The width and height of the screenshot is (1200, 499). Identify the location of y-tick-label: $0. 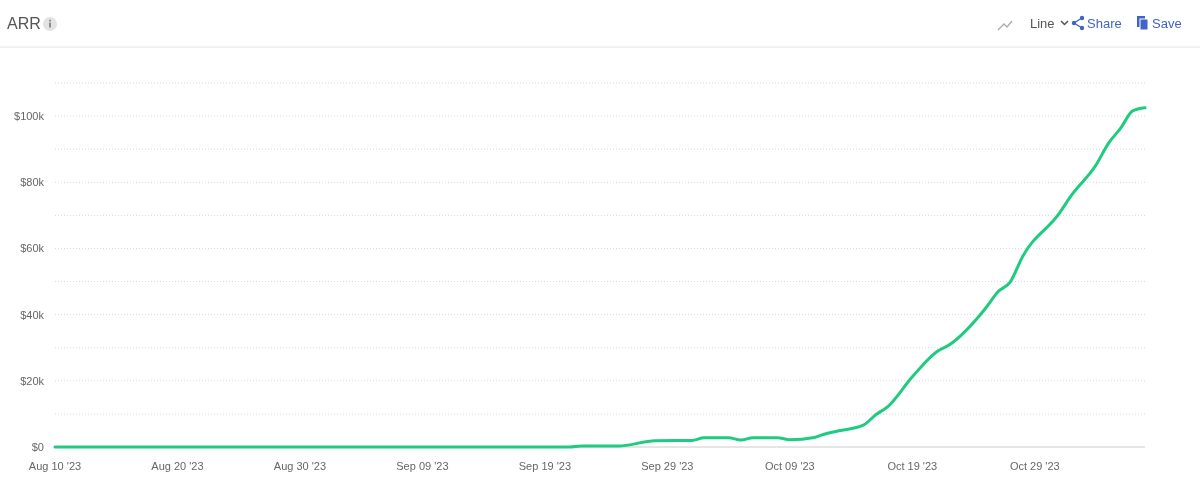
(37, 447).